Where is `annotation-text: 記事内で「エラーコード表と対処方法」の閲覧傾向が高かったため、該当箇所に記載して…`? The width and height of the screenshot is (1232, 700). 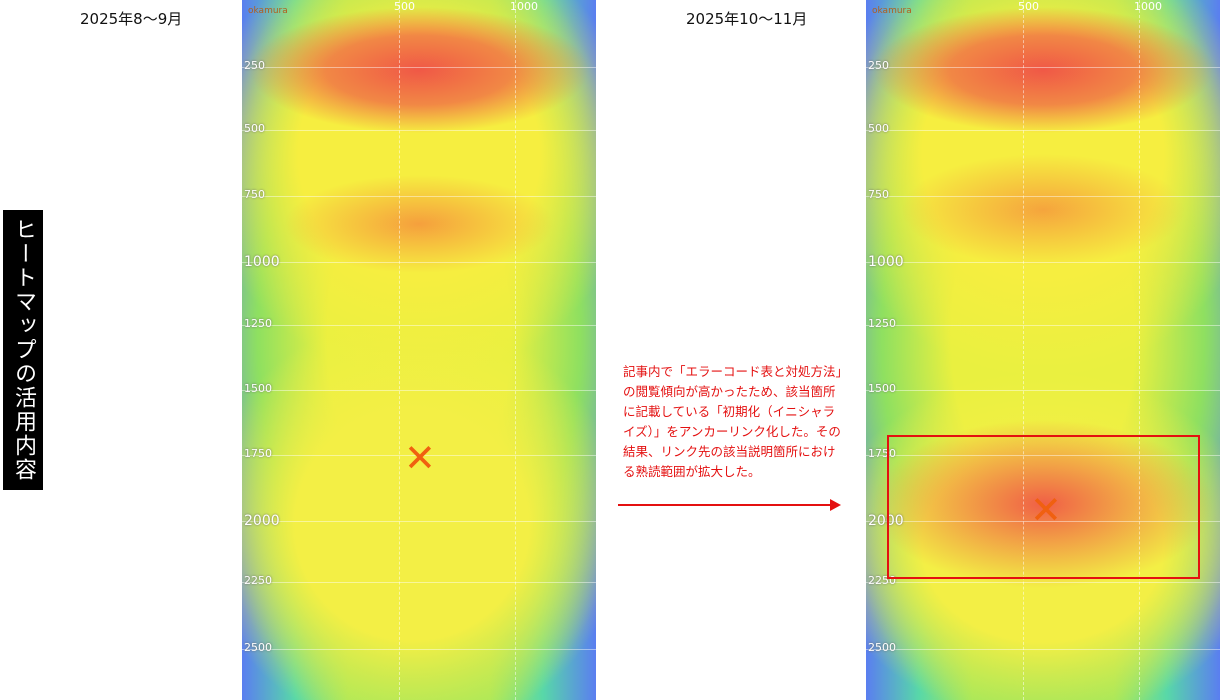 annotation-text: 記事内で「エラーコード表と対処方法」の閲覧傾向が高かったため、該当箇所に記載して… is located at coordinates (732, 421).